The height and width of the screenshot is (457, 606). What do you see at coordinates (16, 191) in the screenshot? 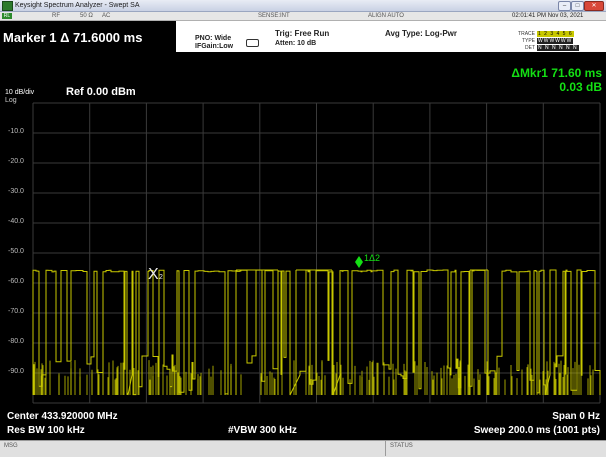
I see `y-tick-label: -30.0` at bounding box center [16, 191].